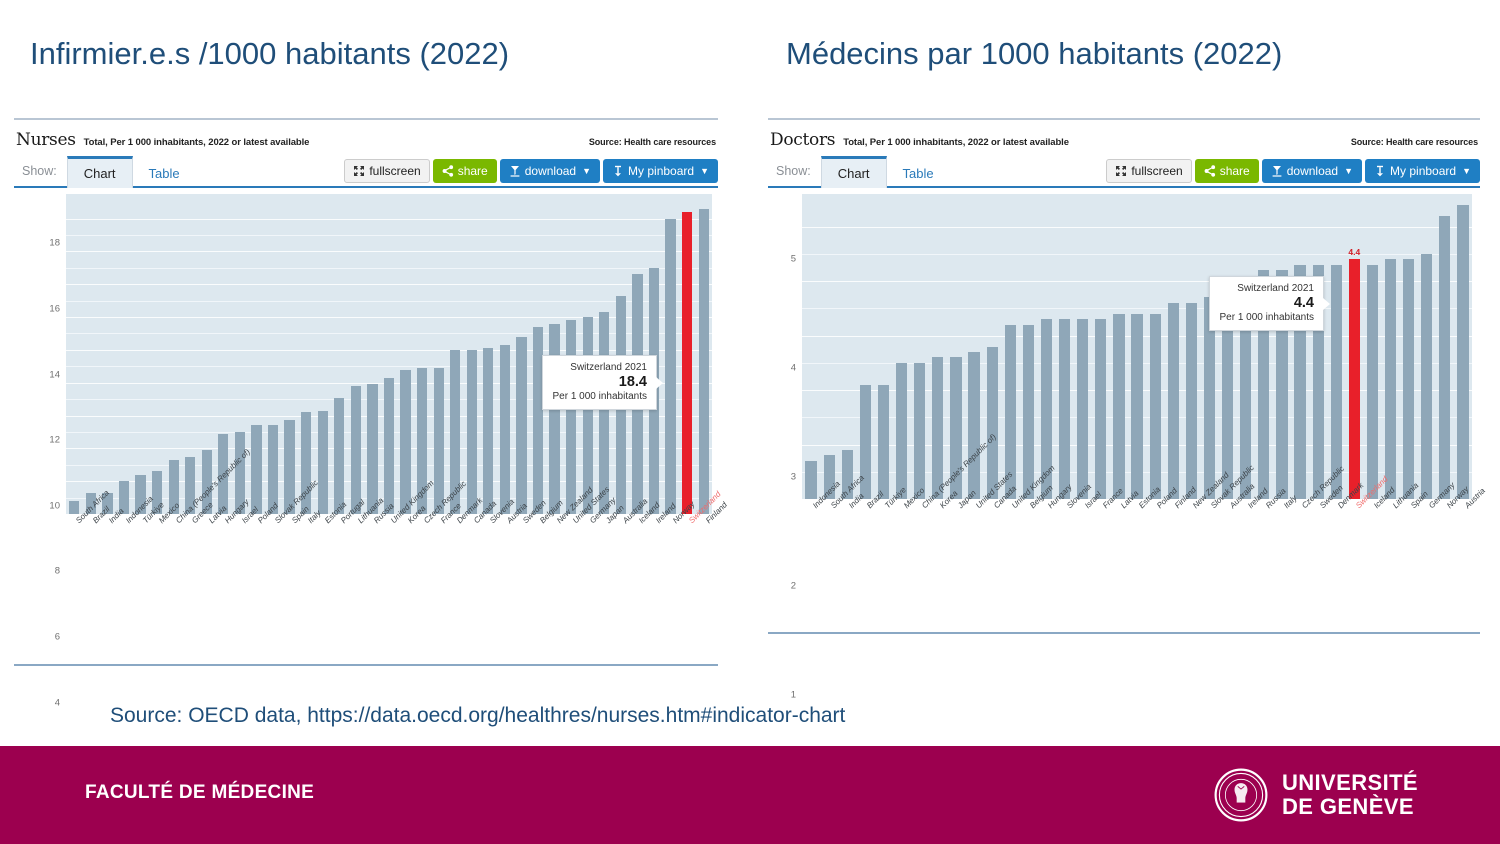  I want to click on share-button: share, so click(1226, 171).